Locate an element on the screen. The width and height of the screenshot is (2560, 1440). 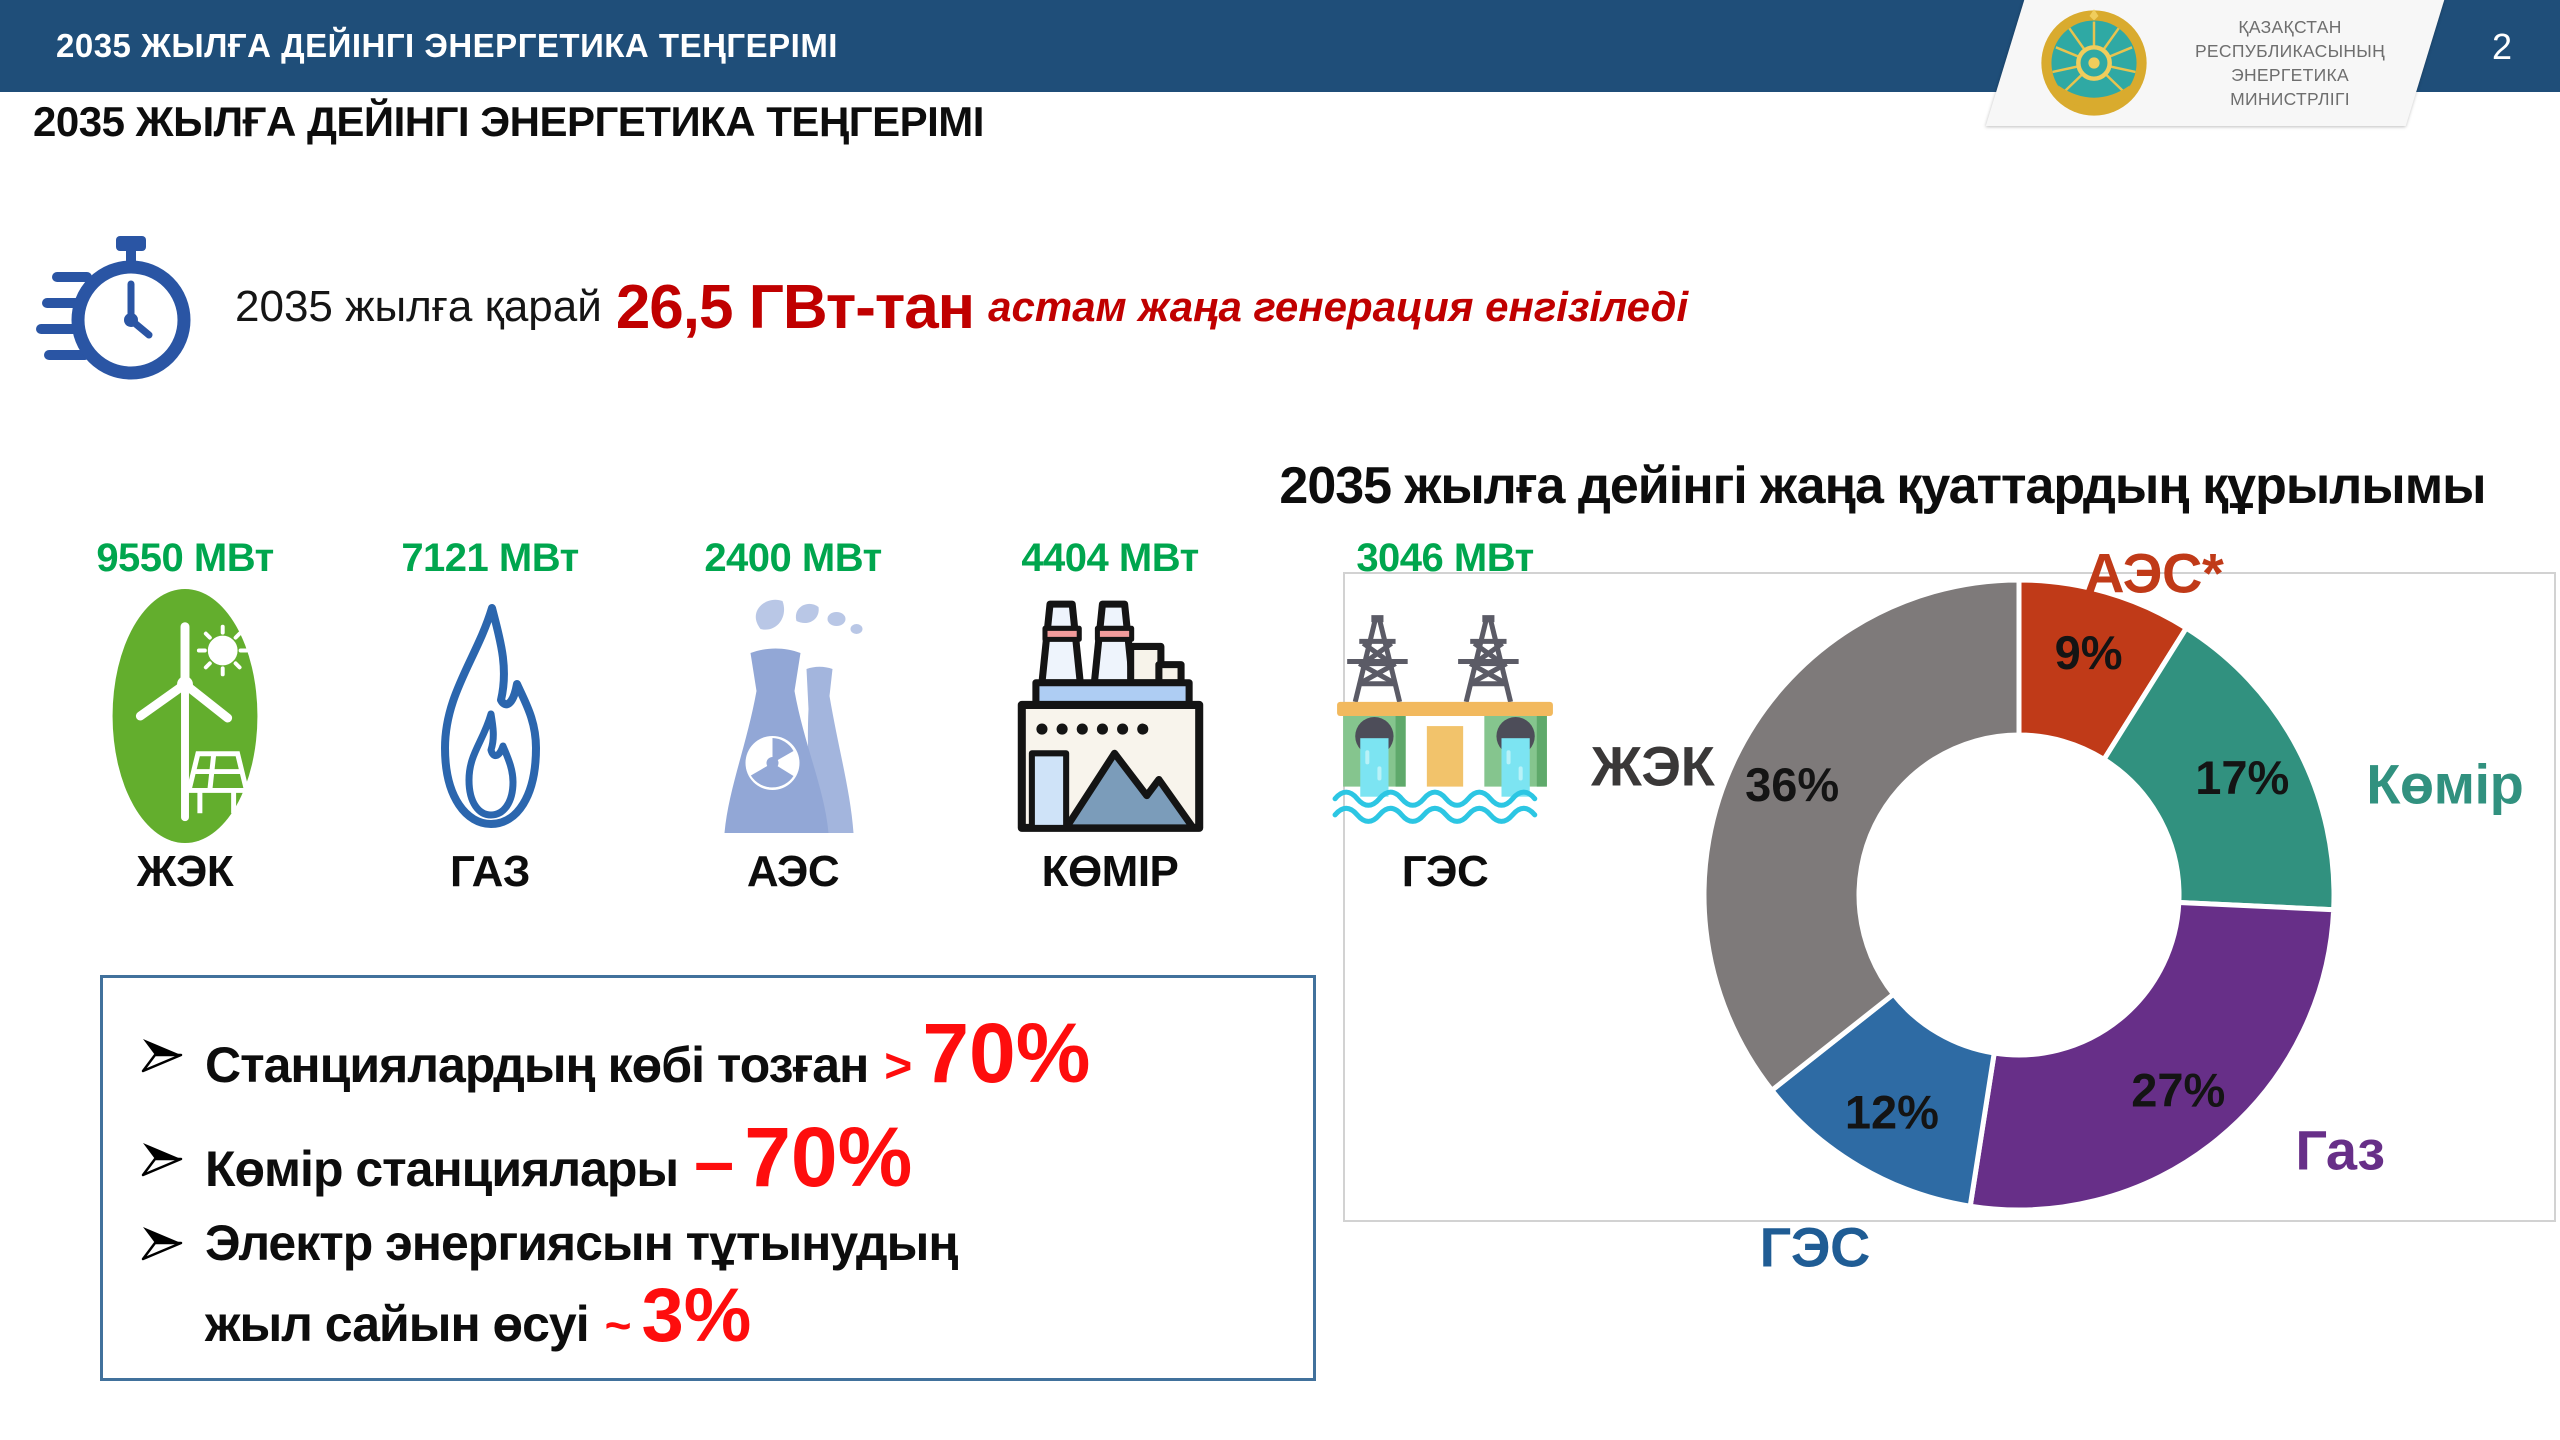
ministry-name-line: МИНИСТРЛІГІ is located at coordinates (2290, 99).